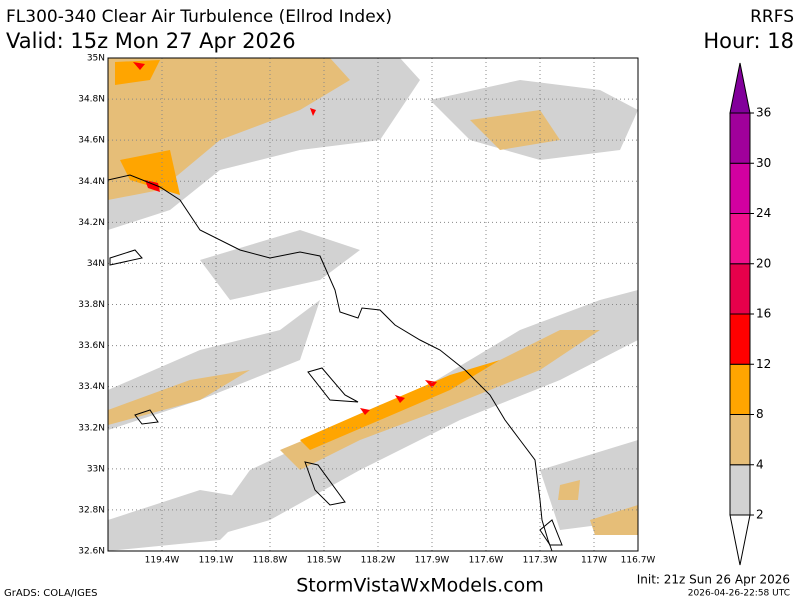 The height and width of the screenshot is (600, 800). What do you see at coordinates (594, 561) in the screenshot?
I see `lon-label: 117W` at bounding box center [594, 561].